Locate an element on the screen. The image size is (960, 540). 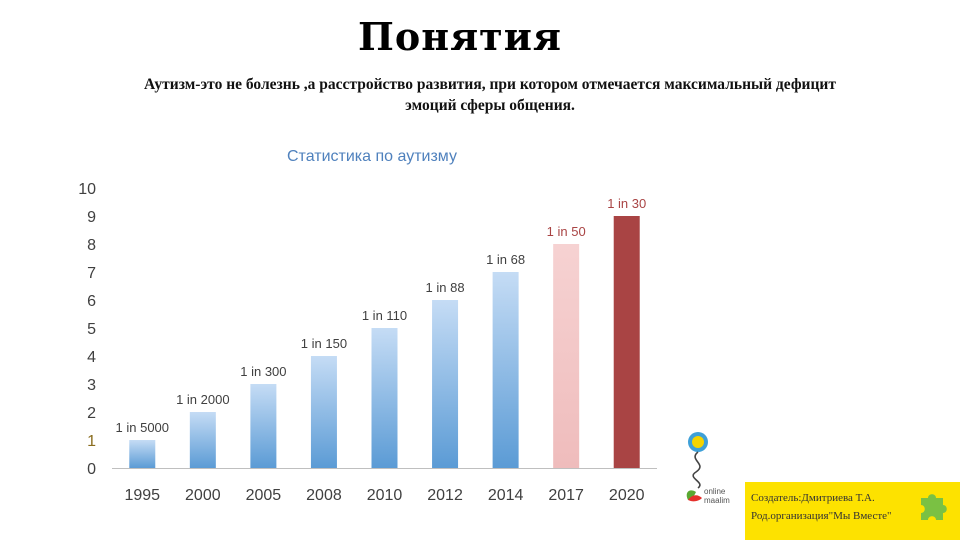
y-axis: 0 1 2 3 4 5 6 7 8 9 10 is located at coordinates (87, 329).